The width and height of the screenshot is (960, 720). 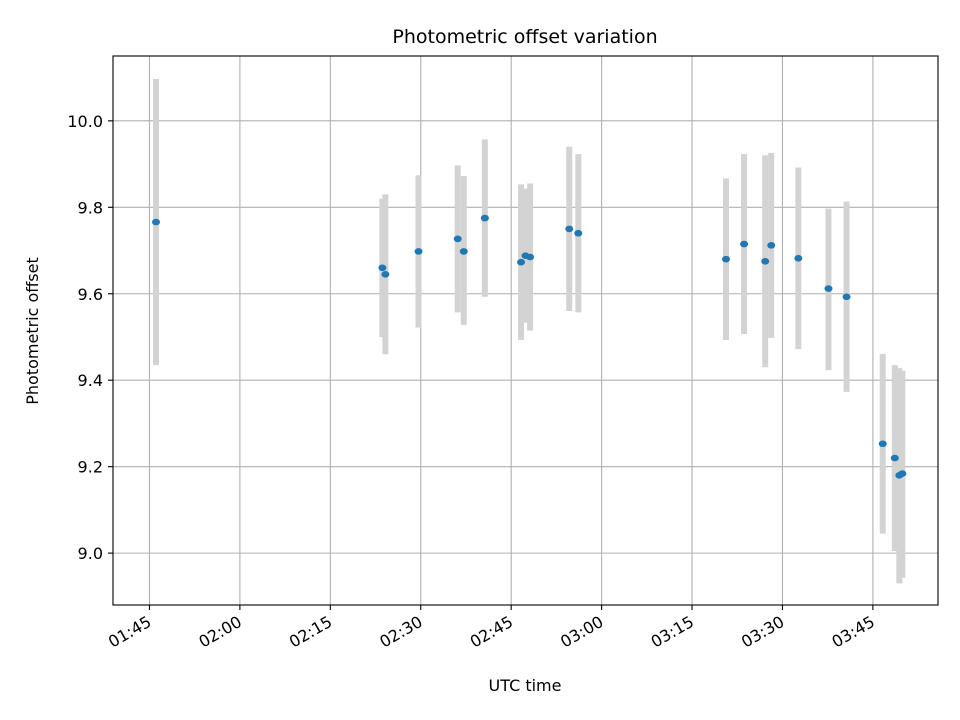 I want to click on y-tick-label: 9.0, so click(x=90, y=553).